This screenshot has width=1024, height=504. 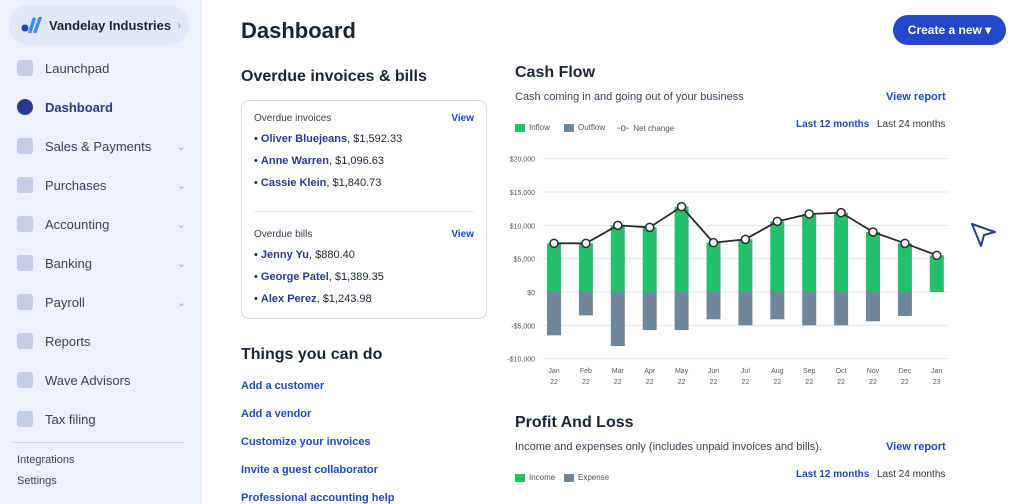 What do you see at coordinates (542, 477) in the screenshot?
I see `legend-income-label: Income` at bounding box center [542, 477].